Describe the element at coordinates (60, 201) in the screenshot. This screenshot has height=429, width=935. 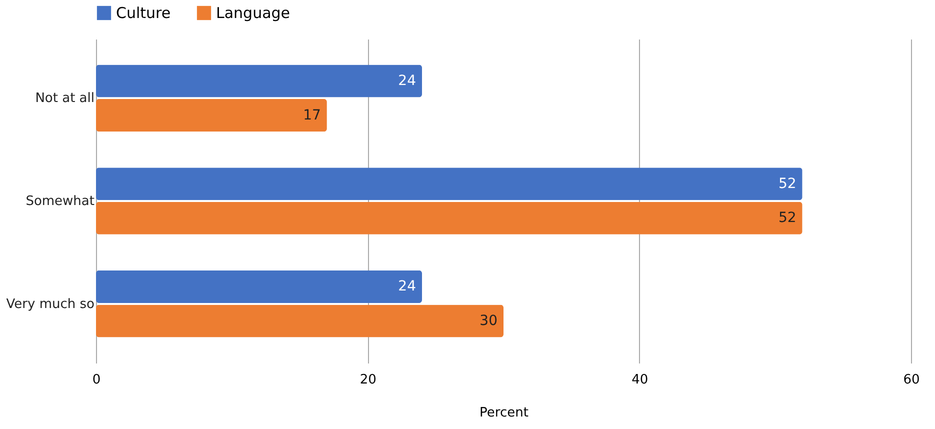
I see `y-tick-label: Somewhat` at that location.